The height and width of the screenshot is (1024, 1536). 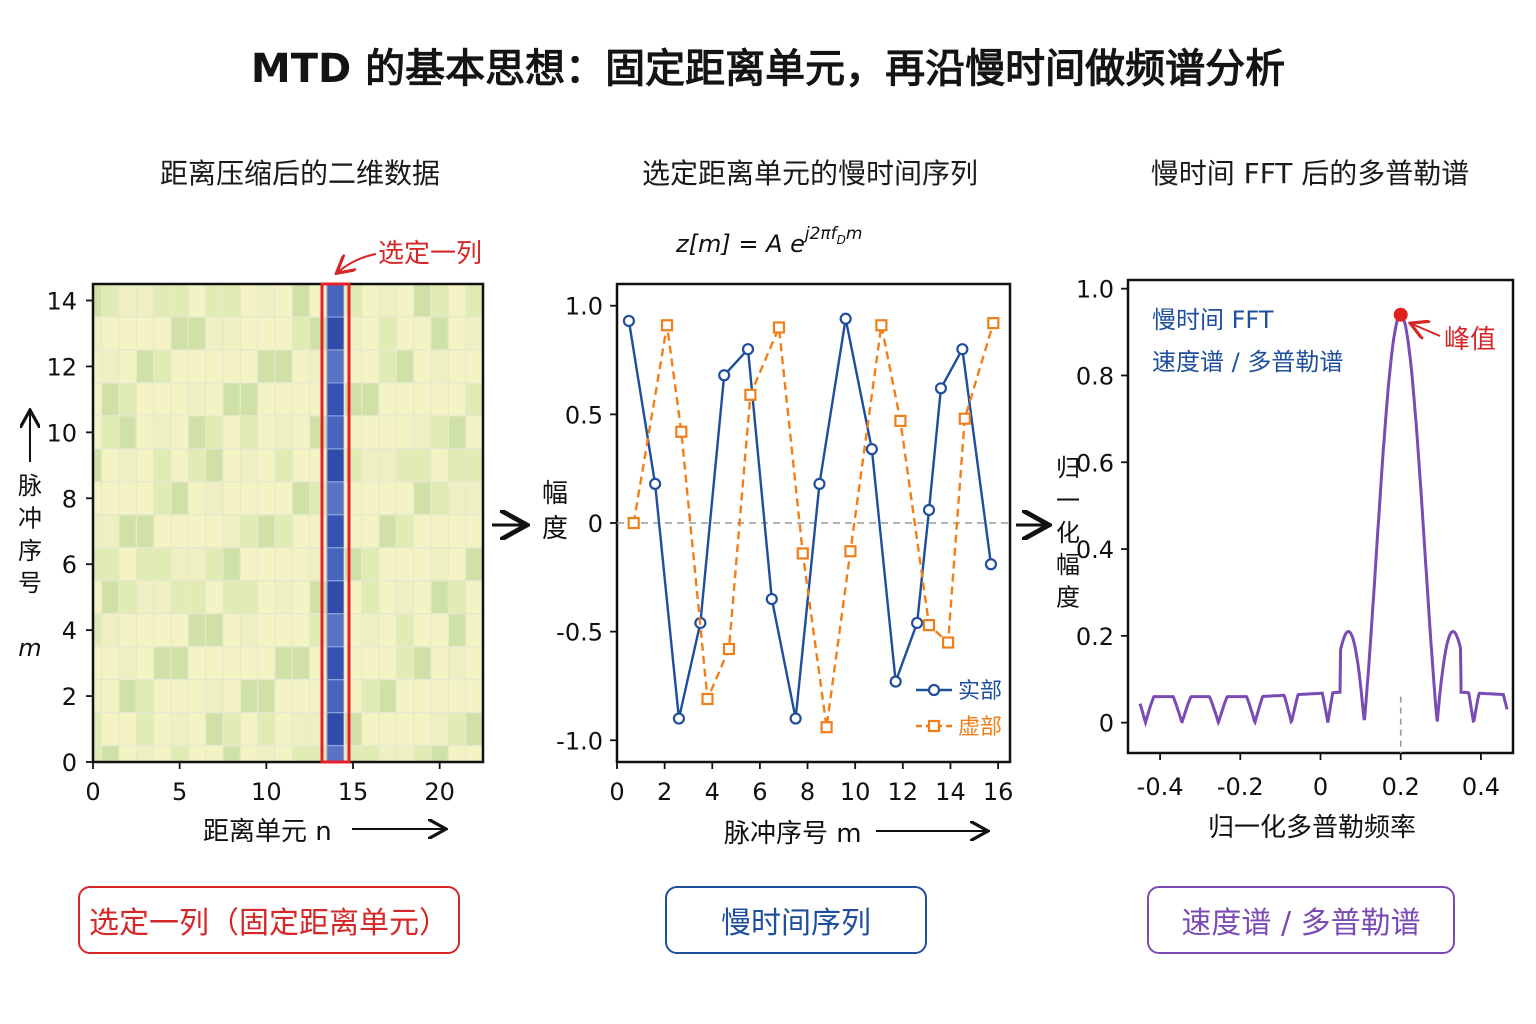 I want to click on y-tick-label: 2, so click(x=69, y=697).